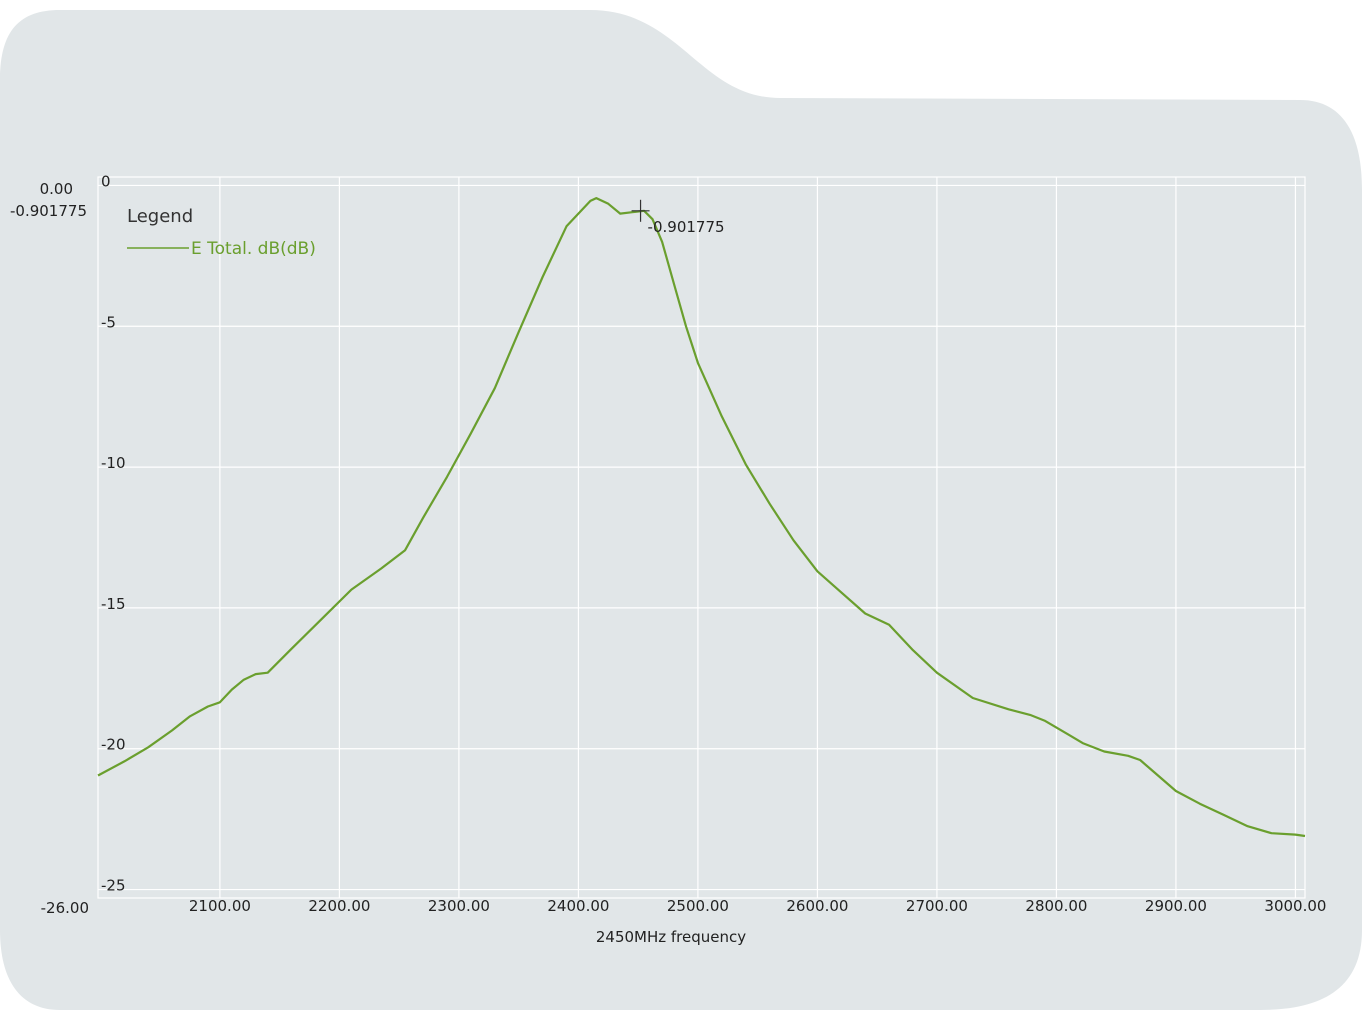  I want to click on marker-layer: -0.901775, so click(678, 217).